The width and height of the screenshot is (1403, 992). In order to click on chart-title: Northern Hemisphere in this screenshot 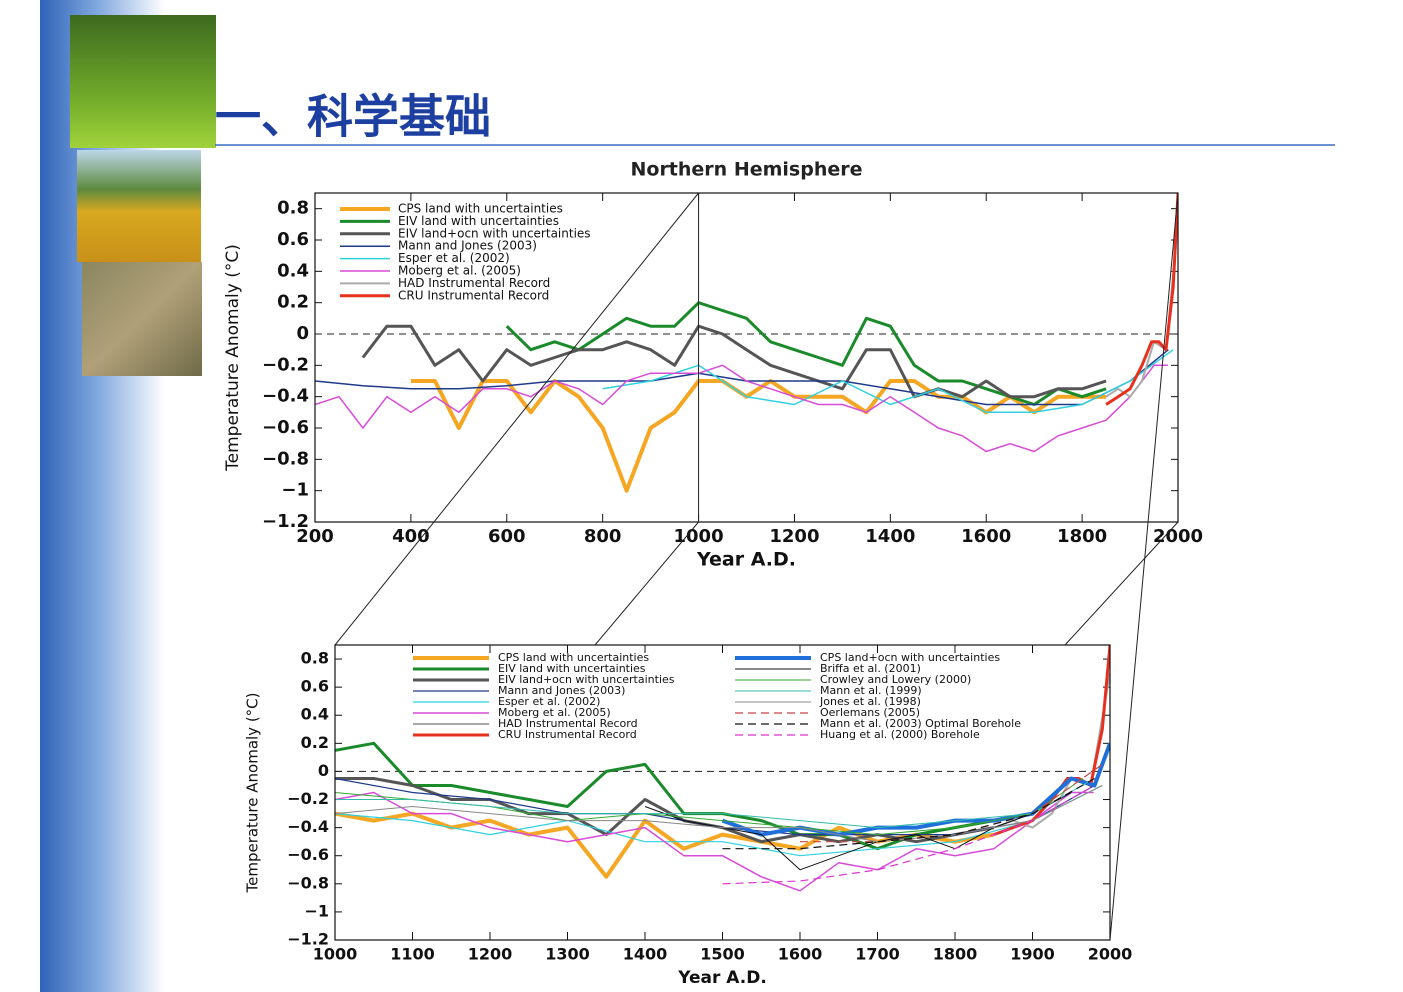, I will do `click(746, 170)`.